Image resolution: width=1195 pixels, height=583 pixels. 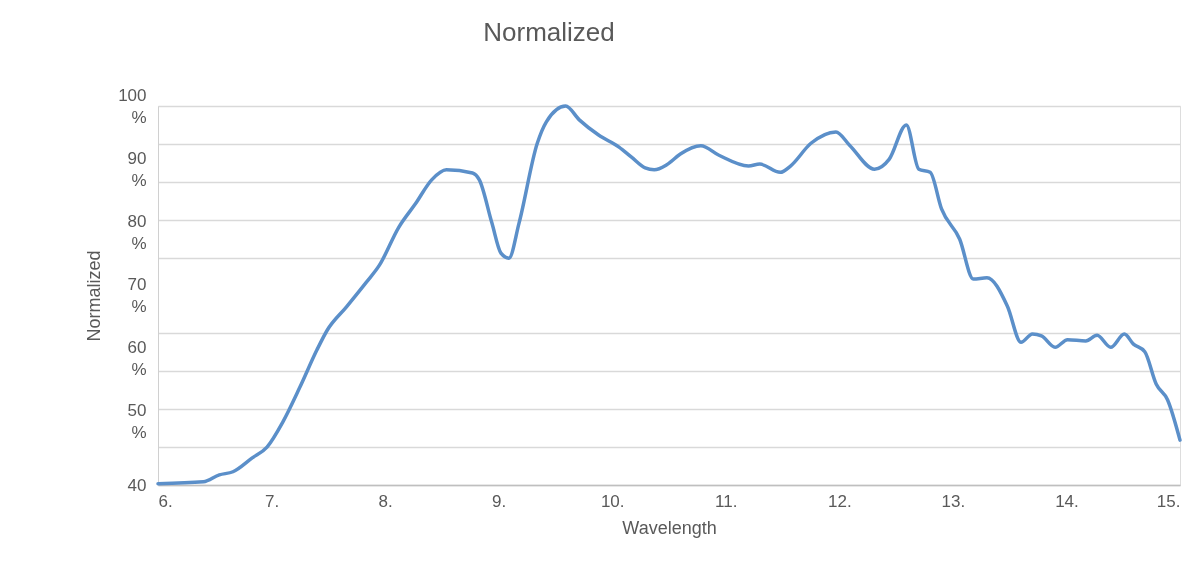 I want to click on x-tick-label: 14., so click(x=1067, y=501).